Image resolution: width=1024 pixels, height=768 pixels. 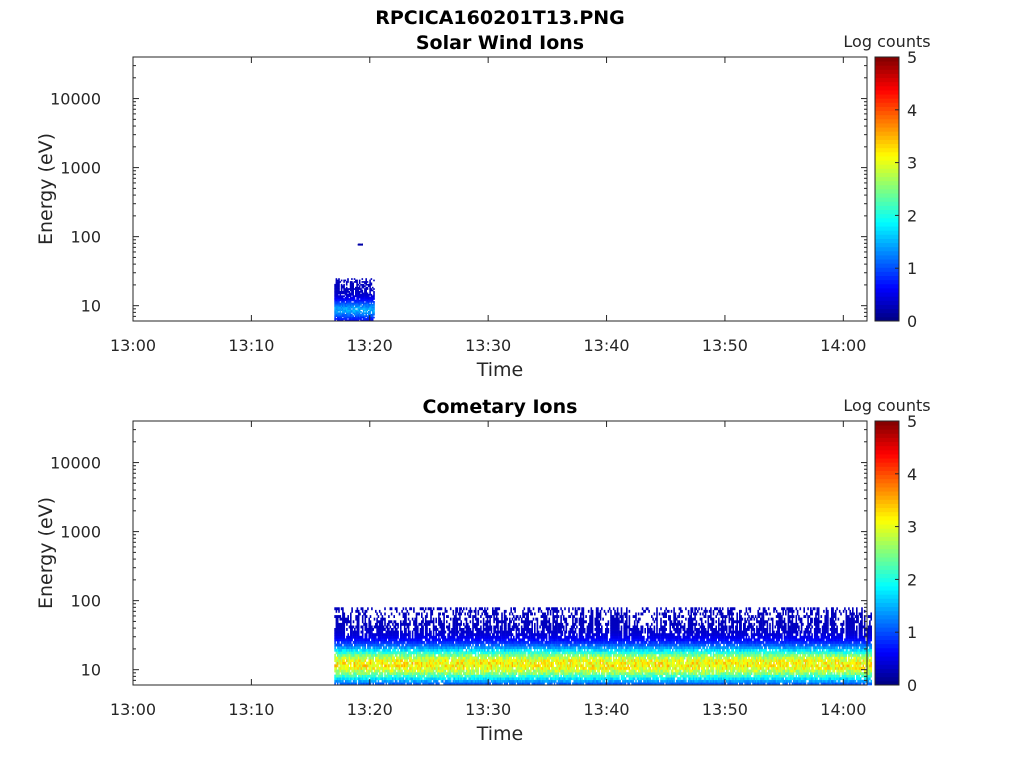 I want to click on panel-title: Solar Wind Ions, so click(x=500, y=43).